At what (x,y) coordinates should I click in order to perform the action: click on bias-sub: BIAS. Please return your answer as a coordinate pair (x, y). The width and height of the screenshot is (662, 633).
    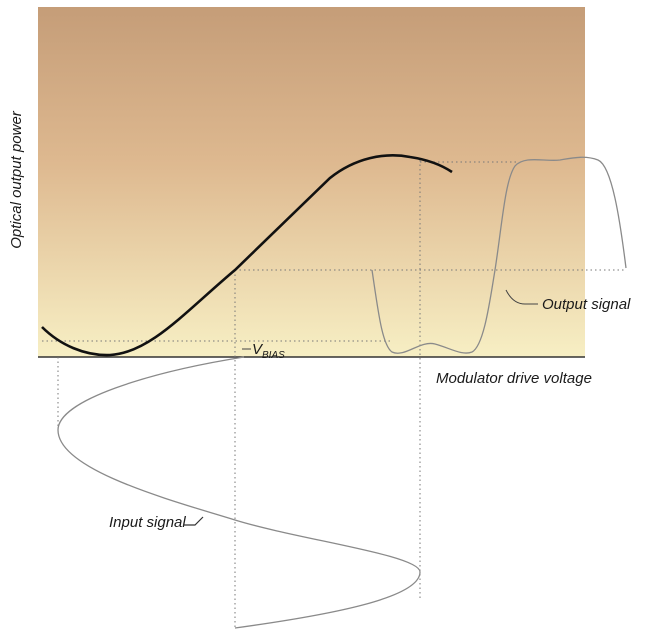
    Looking at the image, I should click on (273, 355).